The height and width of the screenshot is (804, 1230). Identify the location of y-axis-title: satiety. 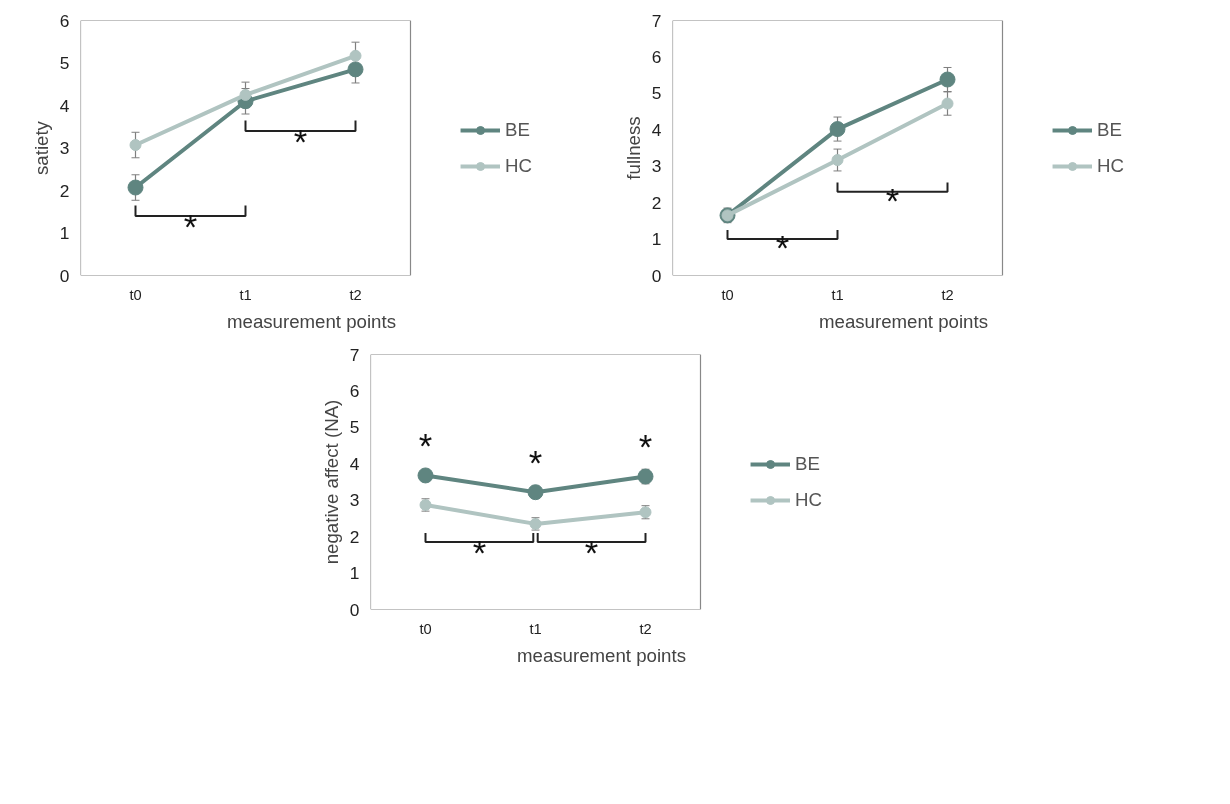
(41, 147).